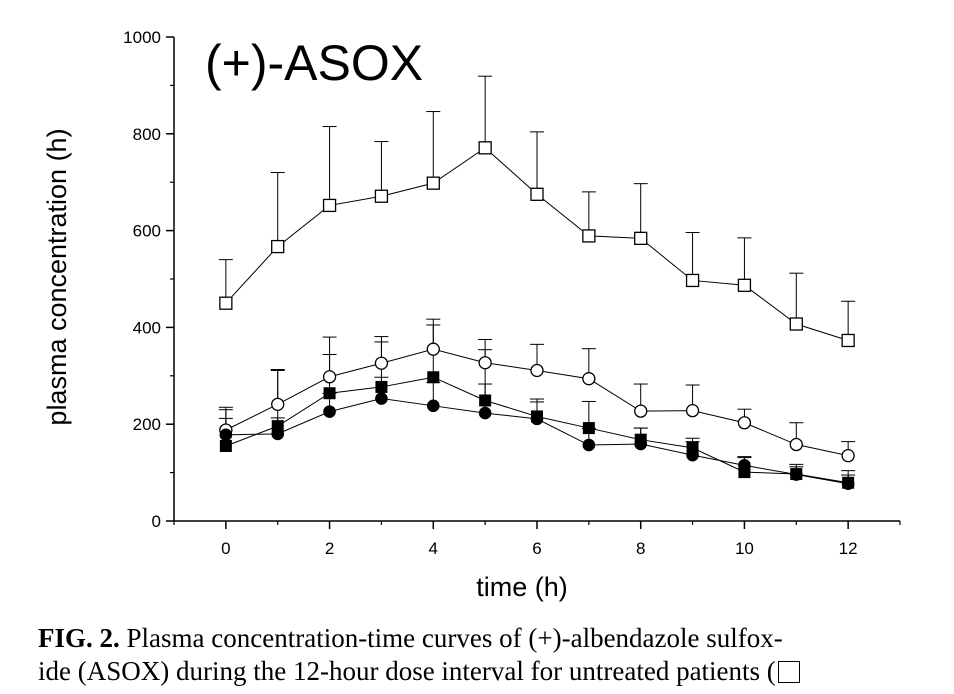 The width and height of the screenshot is (954, 694). What do you see at coordinates (744, 548) in the screenshot?
I see `x-tick-label: 10` at bounding box center [744, 548].